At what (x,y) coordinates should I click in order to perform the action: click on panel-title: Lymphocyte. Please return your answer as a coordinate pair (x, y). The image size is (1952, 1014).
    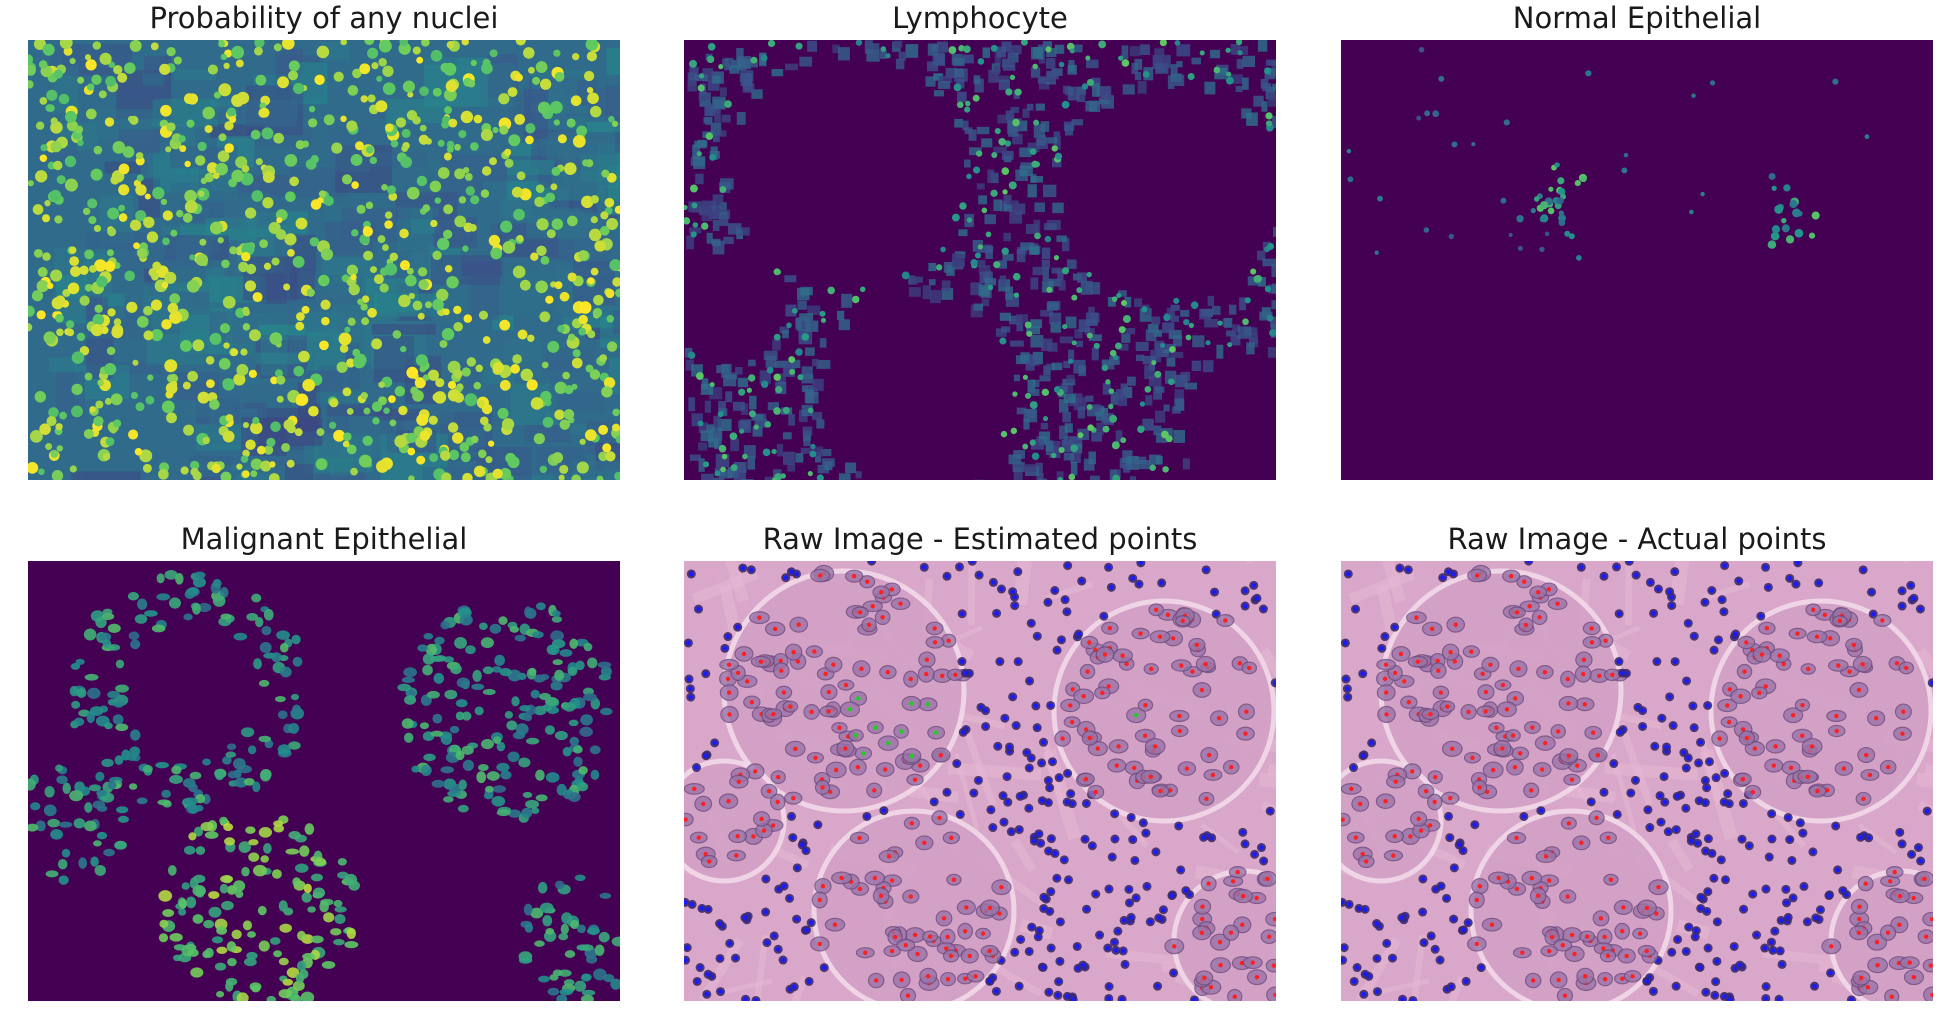
    Looking at the image, I should click on (980, 18).